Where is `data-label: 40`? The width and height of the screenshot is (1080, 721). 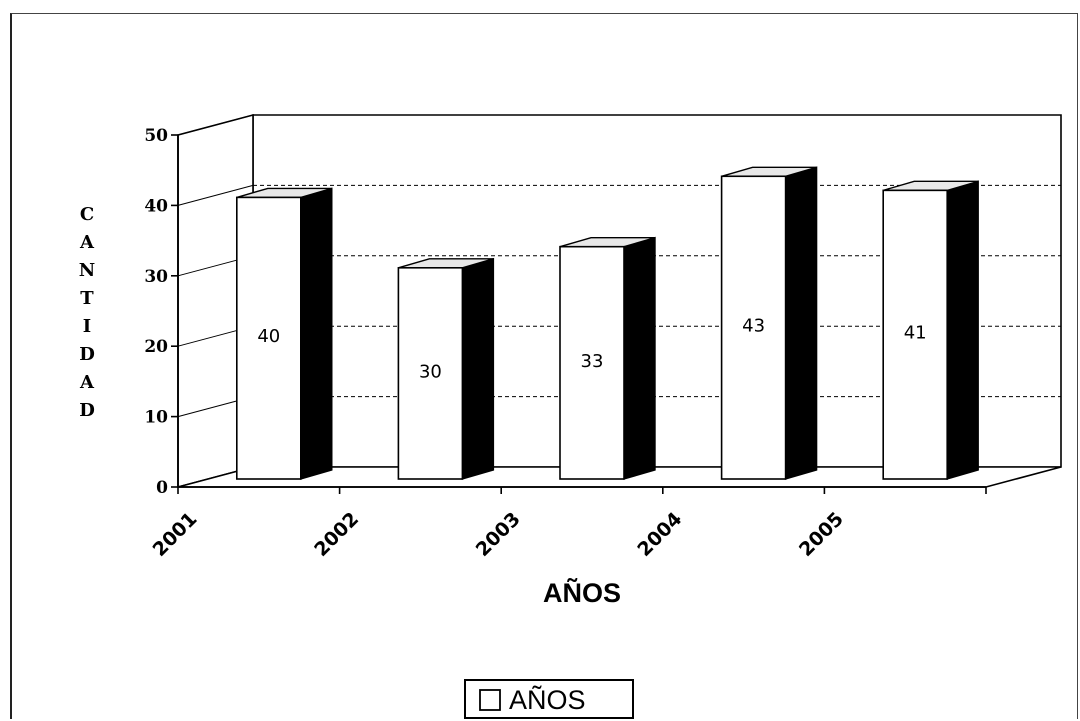 data-label: 40 is located at coordinates (268, 336).